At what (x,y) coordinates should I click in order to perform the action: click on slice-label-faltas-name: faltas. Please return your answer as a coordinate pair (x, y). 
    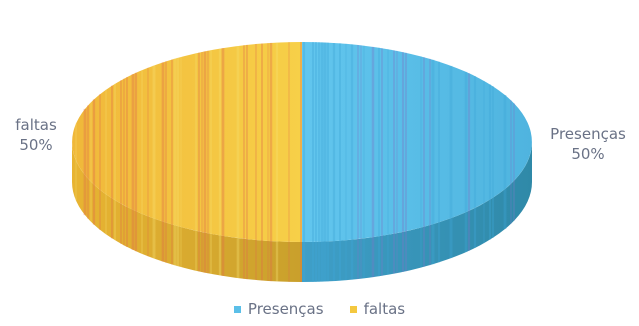
    Looking at the image, I should click on (36, 125).